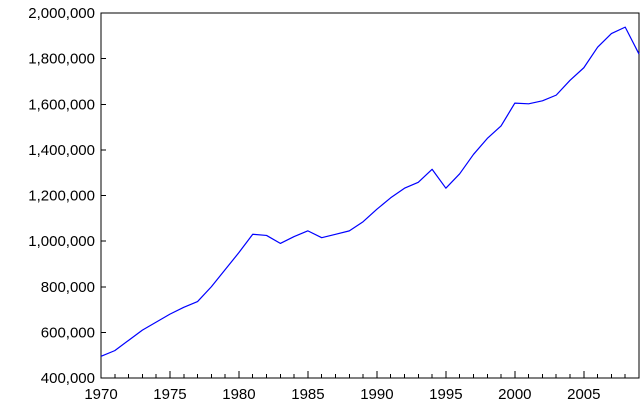  Describe the element at coordinates (514, 394) in the screenshot. I see `x-tick-label: 2000` at that location.